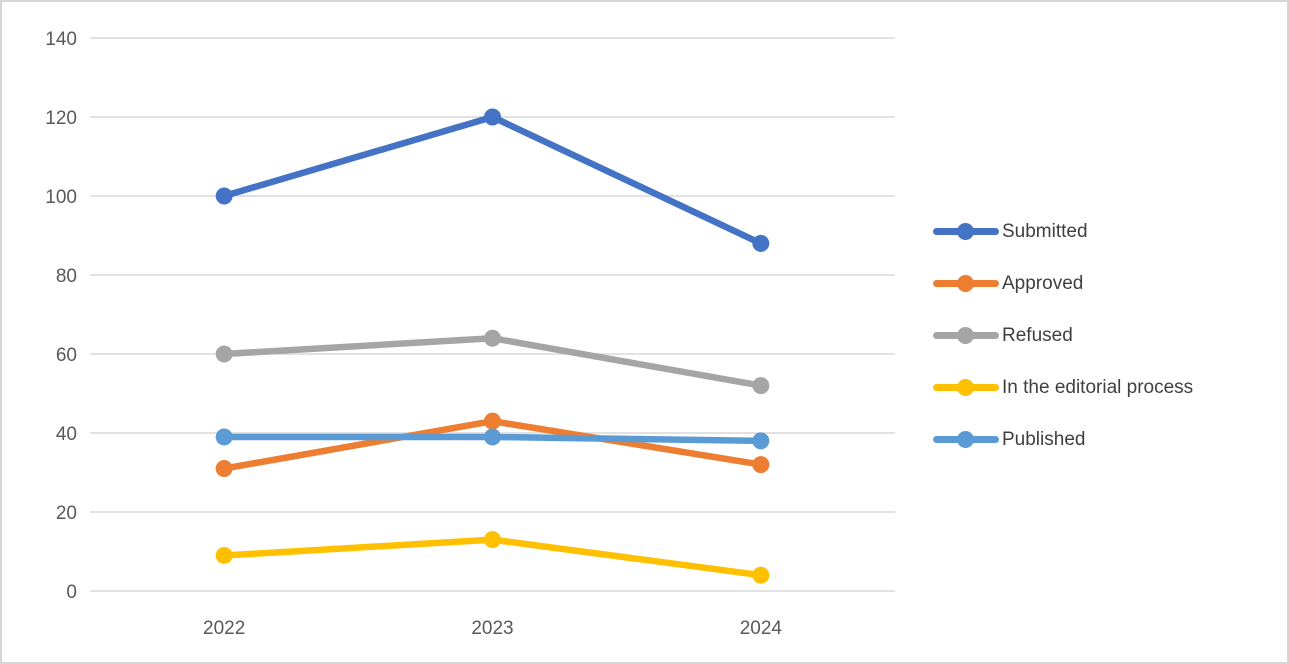 The width and height of the screenshot is (1289, 664). I want to click on data-point-published-2023, so click(492, 437).